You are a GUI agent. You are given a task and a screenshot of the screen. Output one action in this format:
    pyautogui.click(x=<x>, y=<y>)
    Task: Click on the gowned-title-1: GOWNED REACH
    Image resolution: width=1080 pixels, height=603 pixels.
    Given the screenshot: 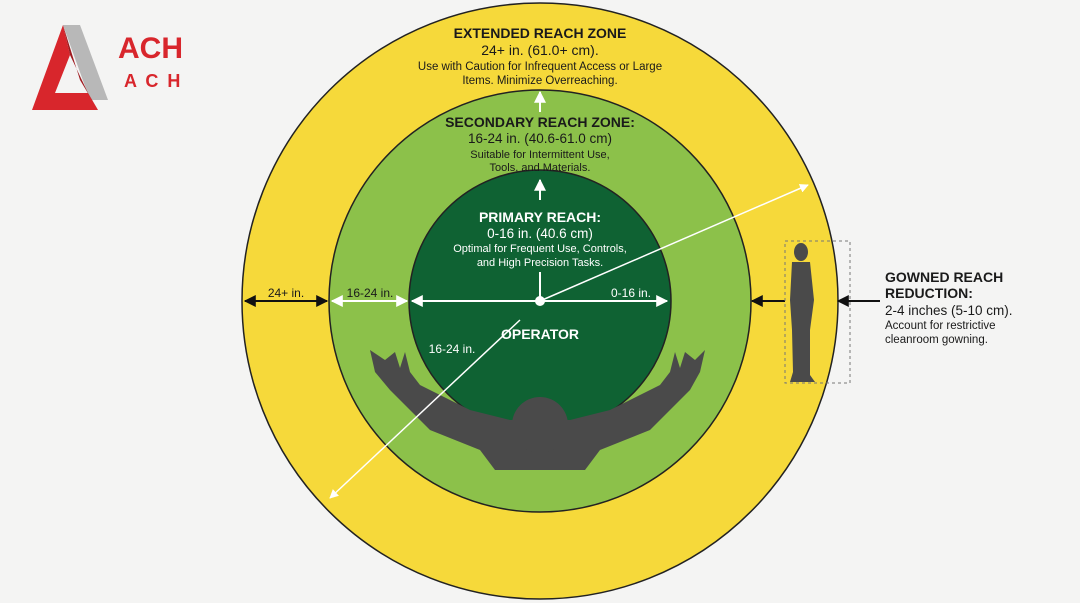 What is the action you would take?
    pyautogui.click(x=944, y=277)
    